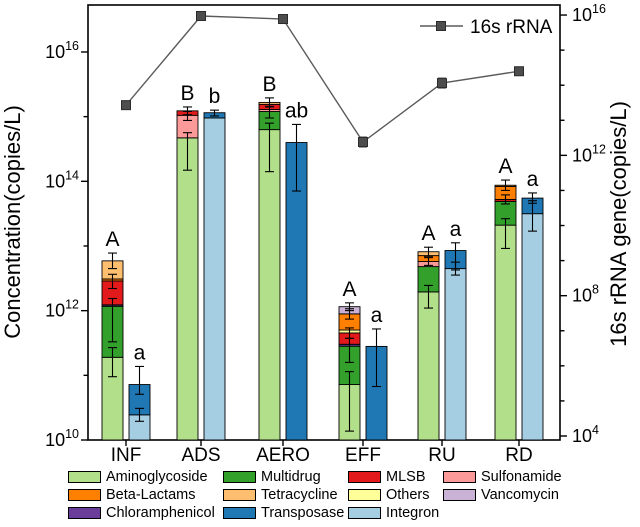 The height and width of the screenshot is (527, 640). I want to click on x-category-label: AERO, so click(283, 455).